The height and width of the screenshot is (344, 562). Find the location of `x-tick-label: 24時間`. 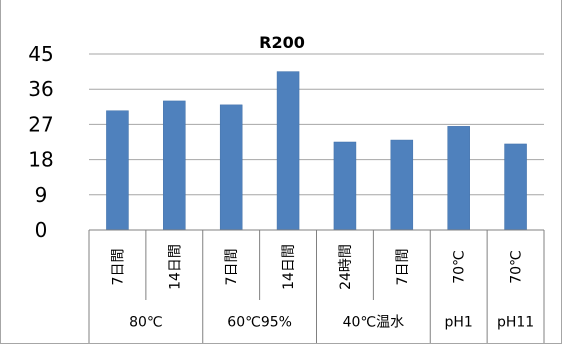

x-tick-label: 24時間 is located at coordinates (346, 267).